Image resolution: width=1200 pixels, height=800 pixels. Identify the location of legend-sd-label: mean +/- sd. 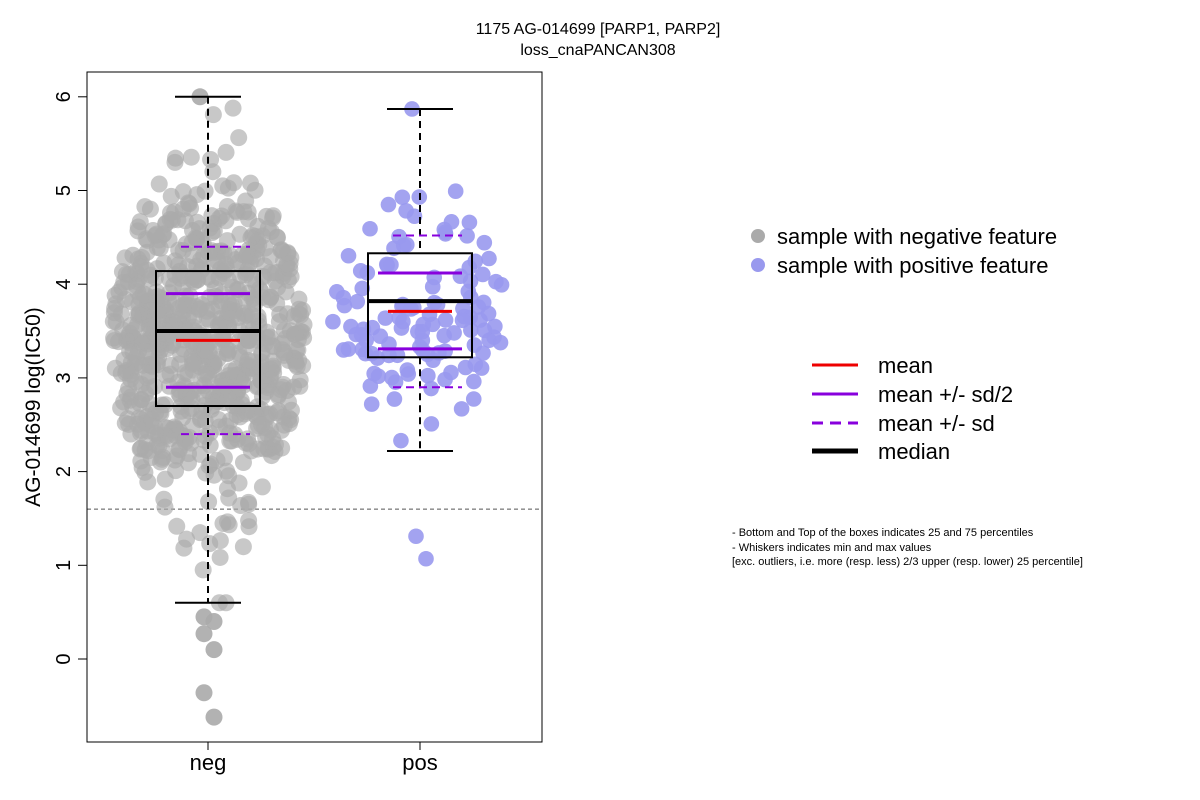
(936, 423).